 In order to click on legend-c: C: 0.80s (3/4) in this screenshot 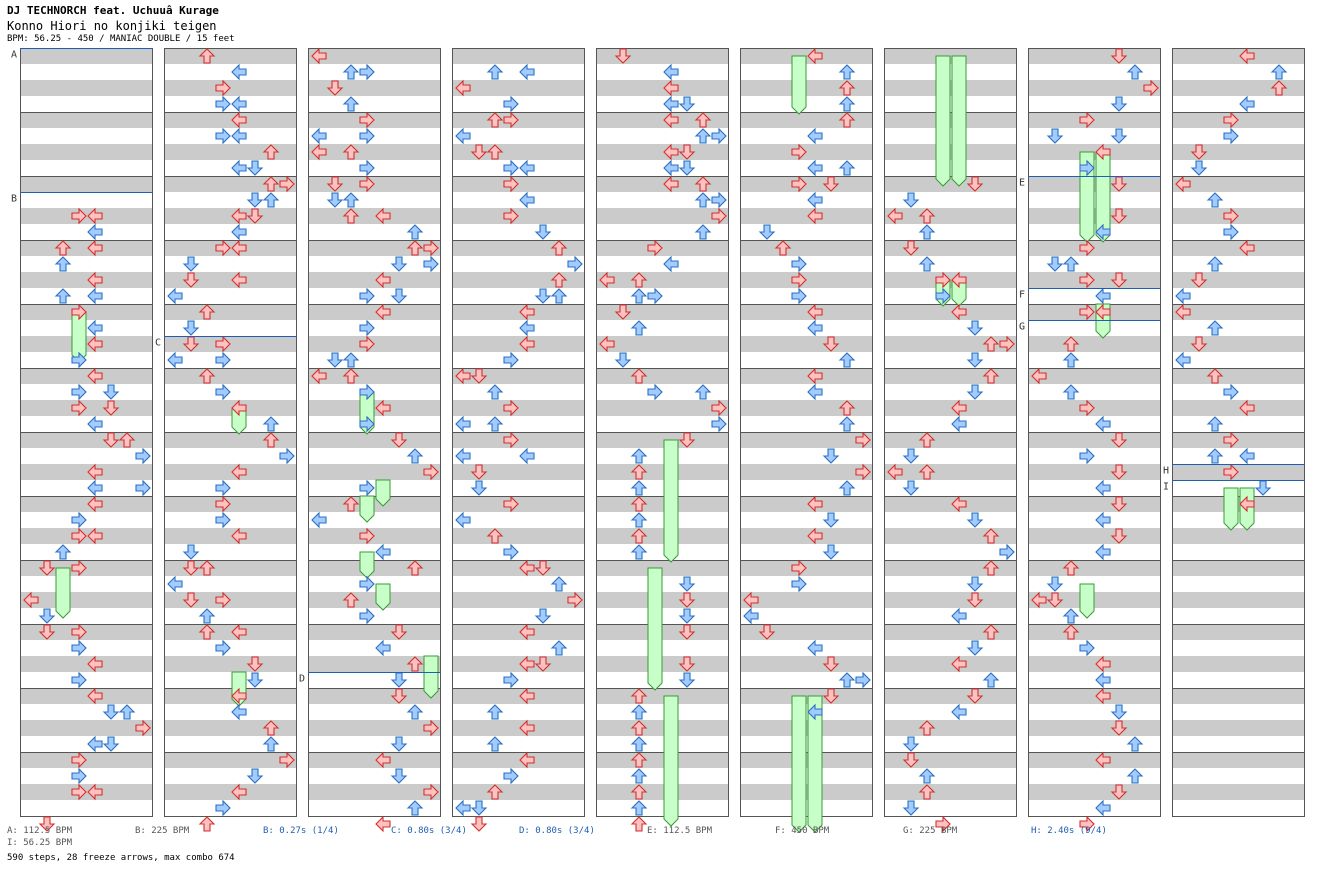, I will do `click(429, 831)`.